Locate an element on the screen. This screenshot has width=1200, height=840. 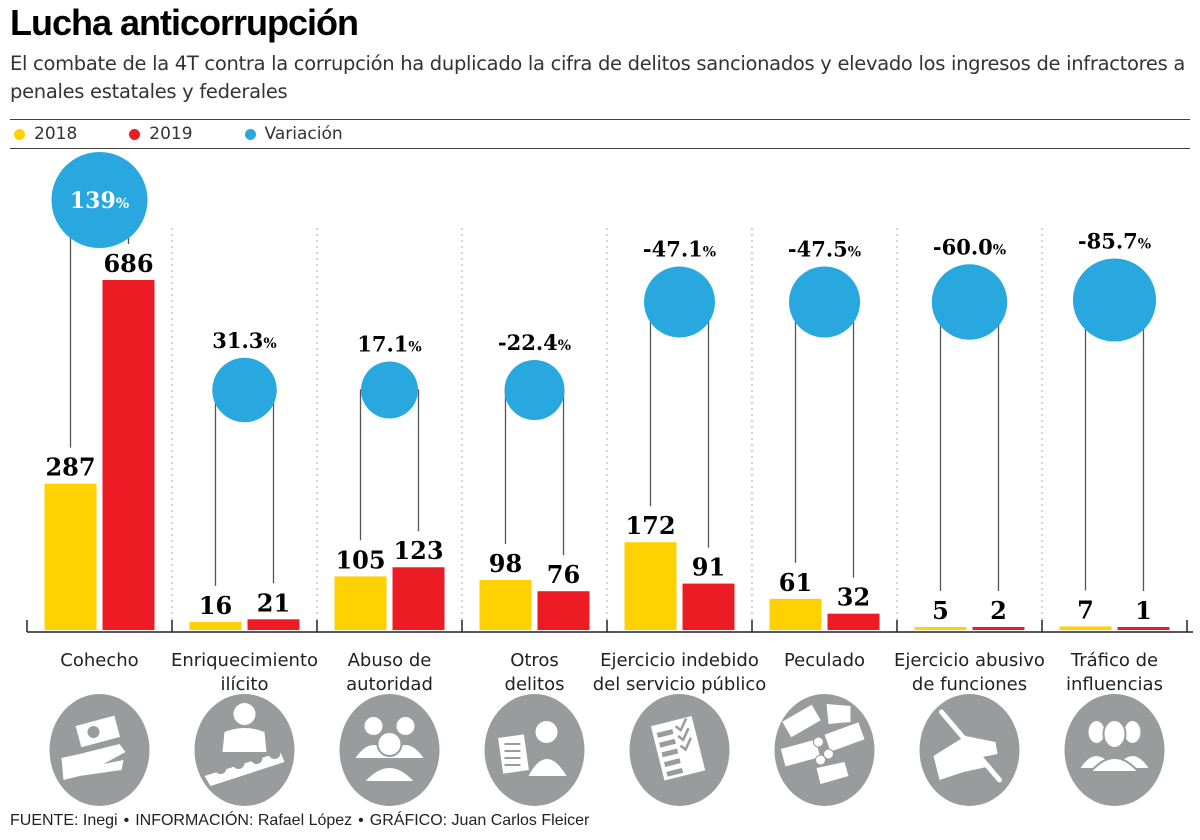
person-with-clipboard-icon is located at coordinates (513, 754).